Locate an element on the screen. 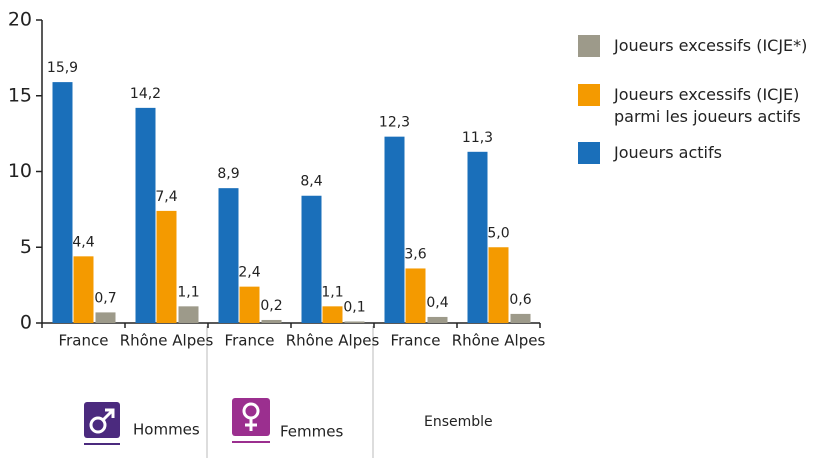 This screenshot has height=458, width=833. y-tick-label: 10 is located at coordinates (20, 171).